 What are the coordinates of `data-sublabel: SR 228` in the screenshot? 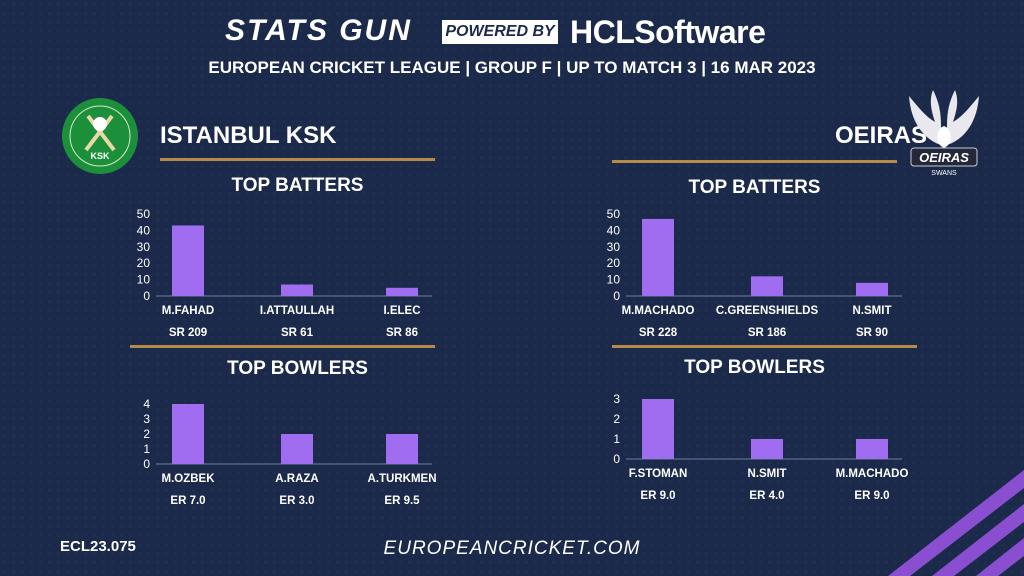 It's located at (658, 333).